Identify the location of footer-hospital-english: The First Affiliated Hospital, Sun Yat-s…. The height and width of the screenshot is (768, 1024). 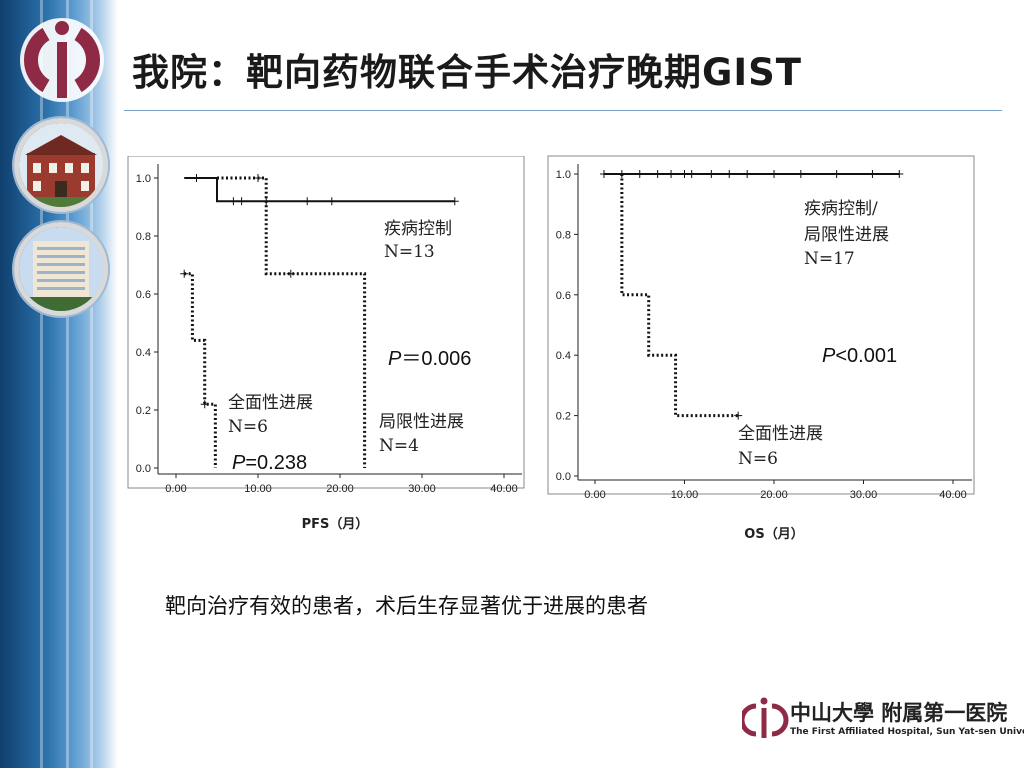
(907, 732).